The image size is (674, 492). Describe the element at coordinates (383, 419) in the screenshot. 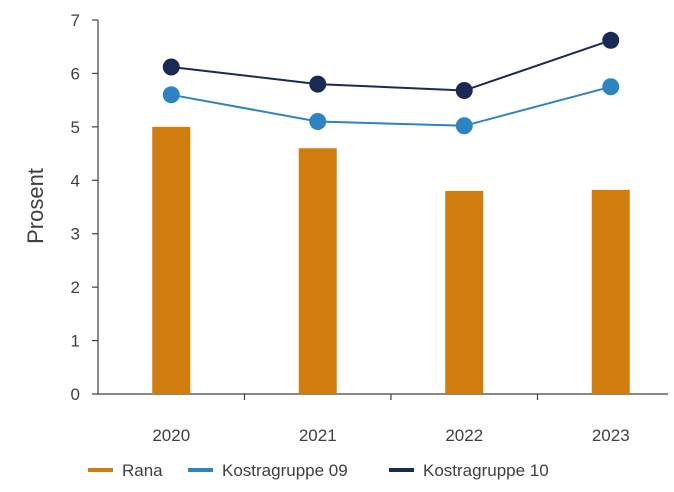

I see `x-axis: 2020 2021 2022 2023` at that location.